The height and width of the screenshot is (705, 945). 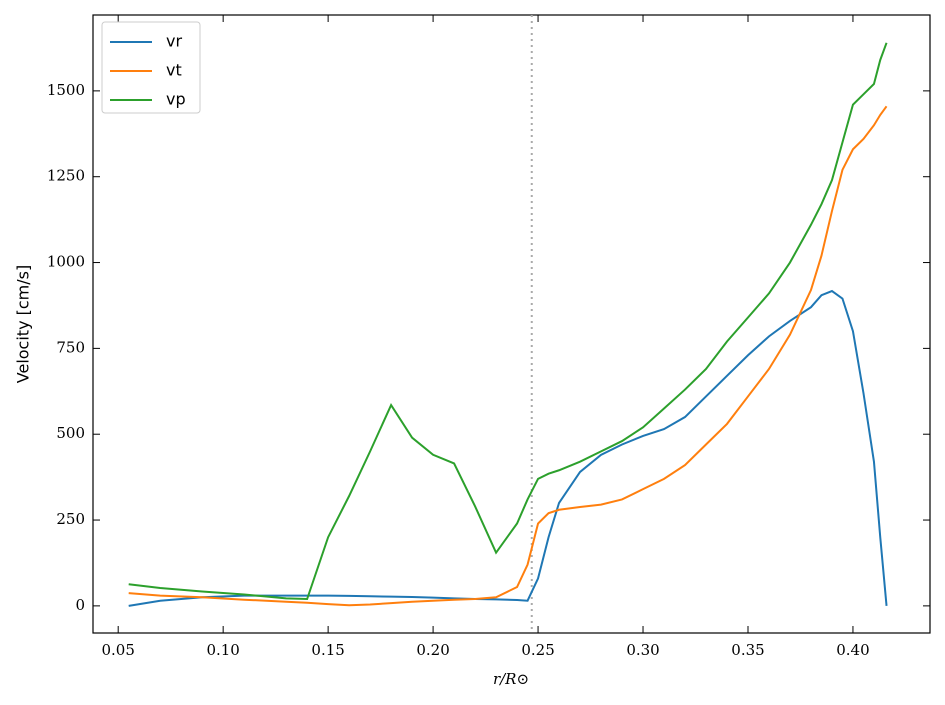 I want to click on x-tick-label: 0.25, so click(x=537, y=650).